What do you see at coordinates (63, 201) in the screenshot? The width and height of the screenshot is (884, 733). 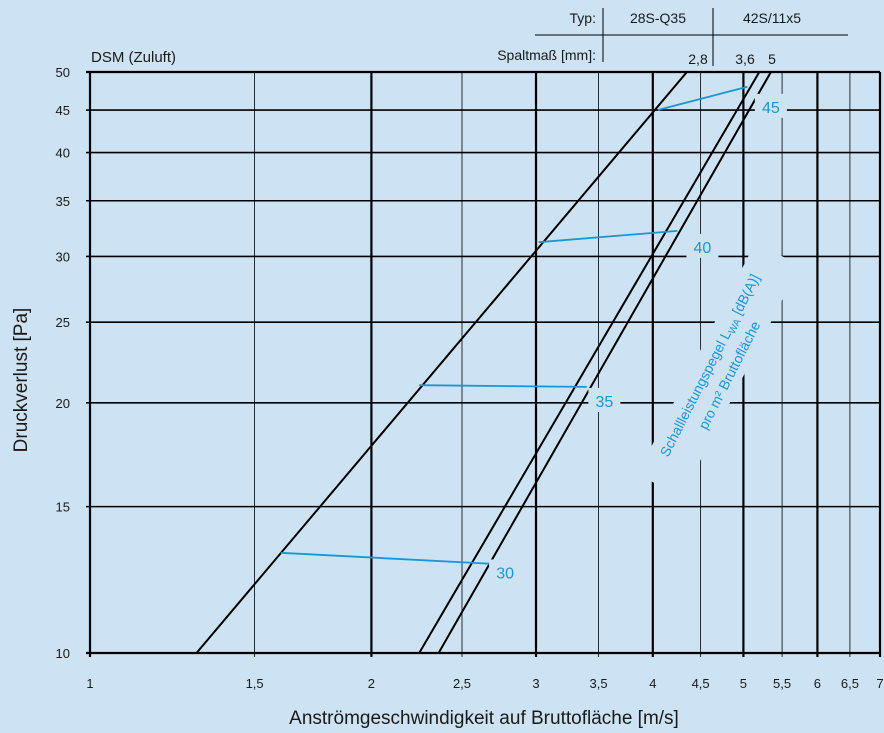 I see `y-tick-label-35: 35` at bounding box center [63, 201].